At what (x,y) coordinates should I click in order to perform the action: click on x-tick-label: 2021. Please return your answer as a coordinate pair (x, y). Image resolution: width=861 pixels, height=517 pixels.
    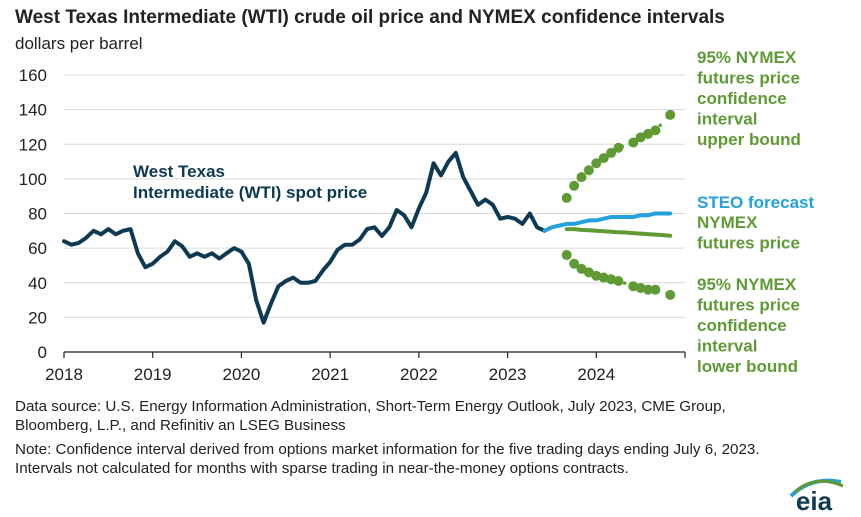
    Looking at the image, I should click on (330, 374).